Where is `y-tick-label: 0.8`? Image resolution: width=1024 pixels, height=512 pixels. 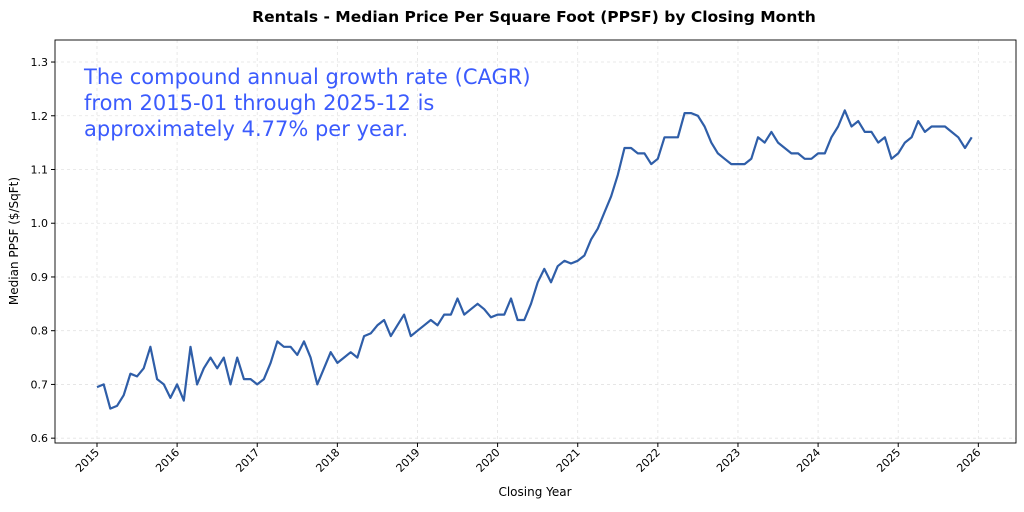
y-tick-label: 0.8 is located at coordinates (40, 331).